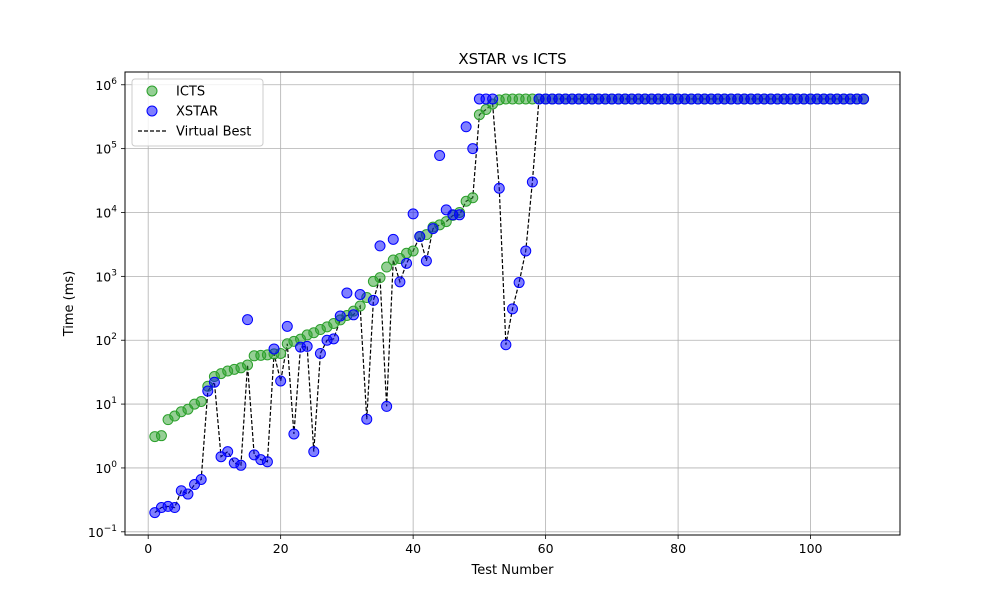  I want to click on y-tick-label: 10², so click(106, 340).